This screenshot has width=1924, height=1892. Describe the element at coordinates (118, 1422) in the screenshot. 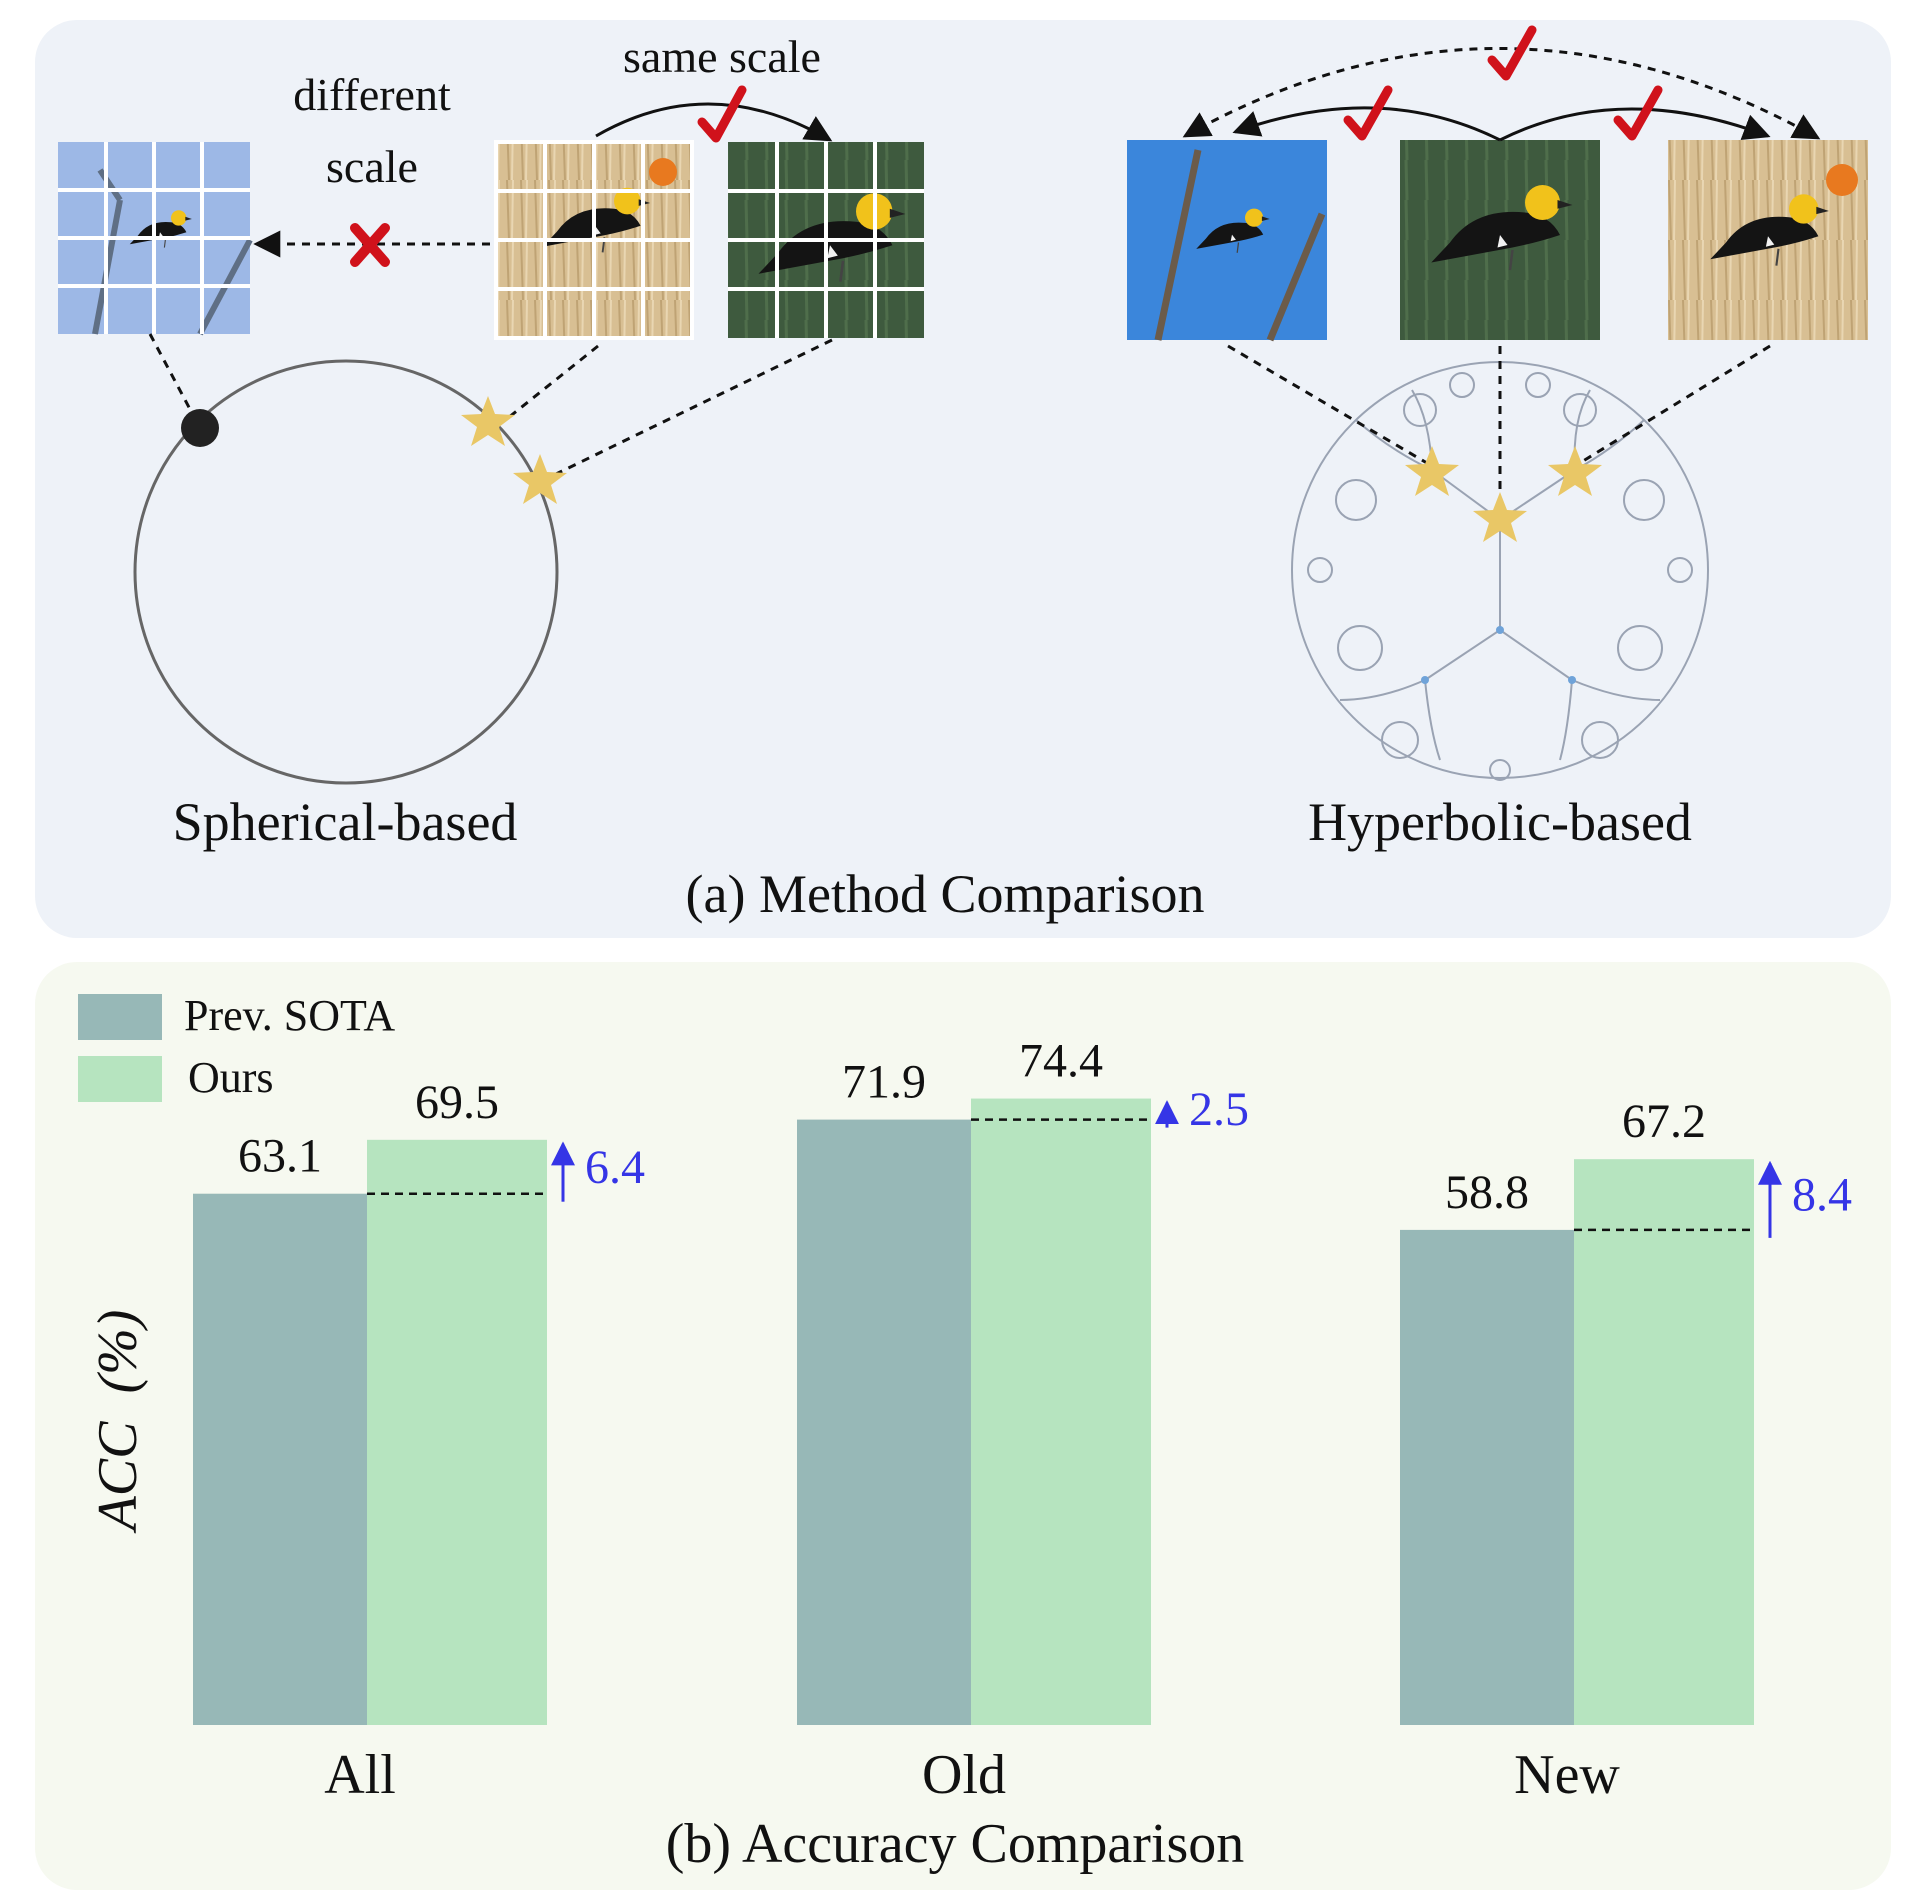

I see `y-axis-label: ACC (%)` at that location.